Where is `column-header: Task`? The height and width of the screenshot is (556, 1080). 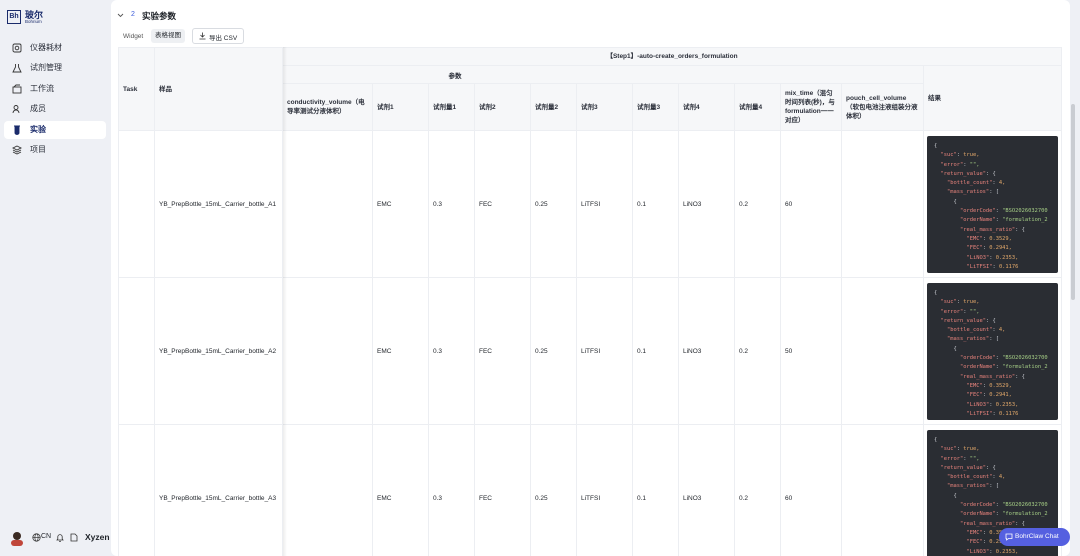
column-header: Task is located at coordinates (136, 89).